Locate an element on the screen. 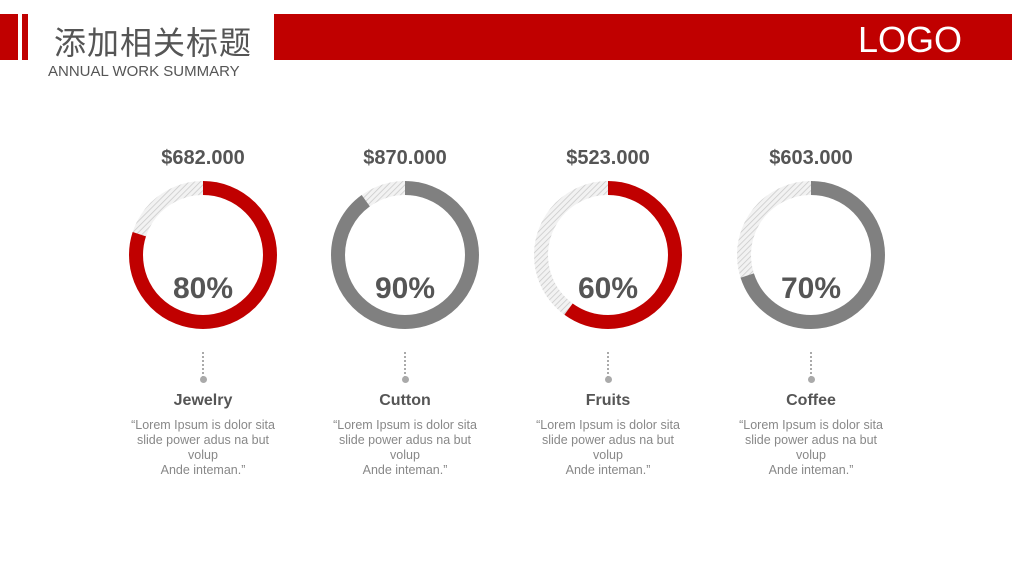 Image resolution: width=1012 pixels, height=569 pixels. donut-chart: 60% is located at coordinates (608, 255).